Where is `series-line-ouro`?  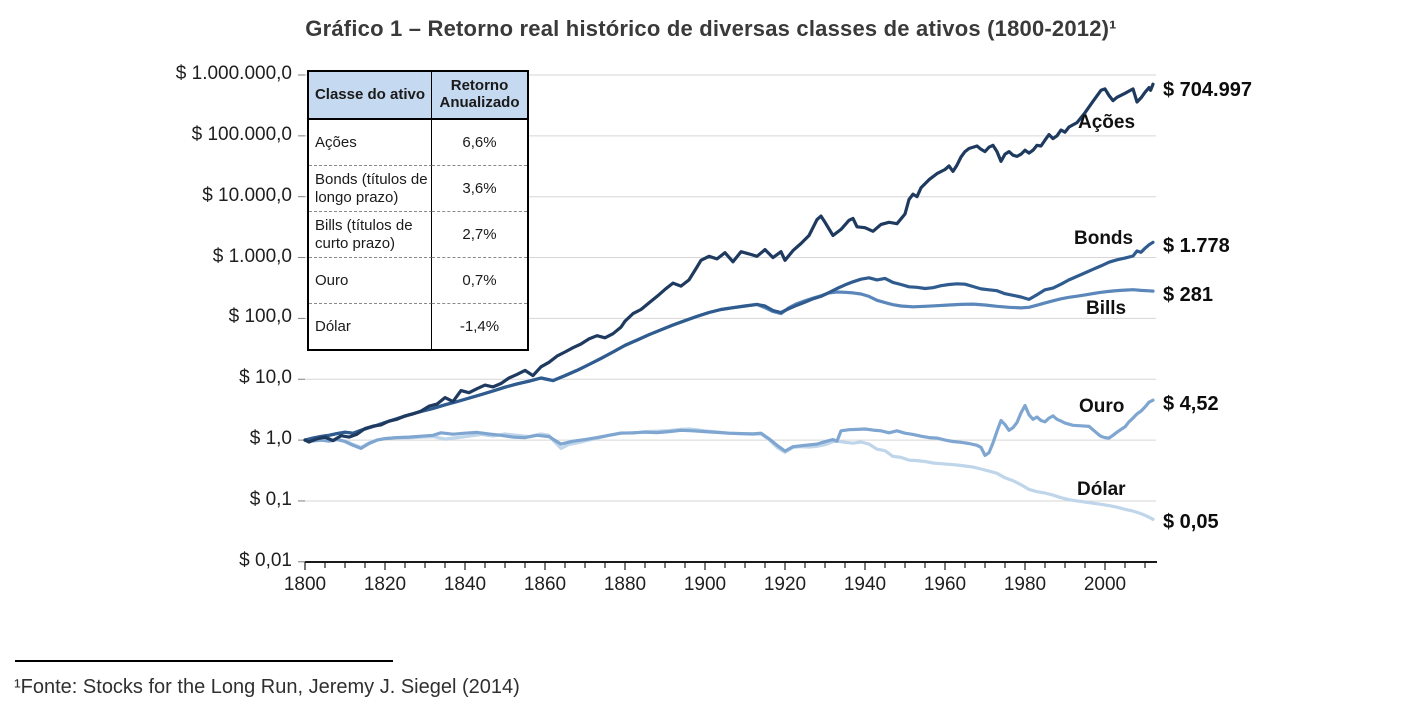 series-line-ouro is located at coordinates (729, 427).